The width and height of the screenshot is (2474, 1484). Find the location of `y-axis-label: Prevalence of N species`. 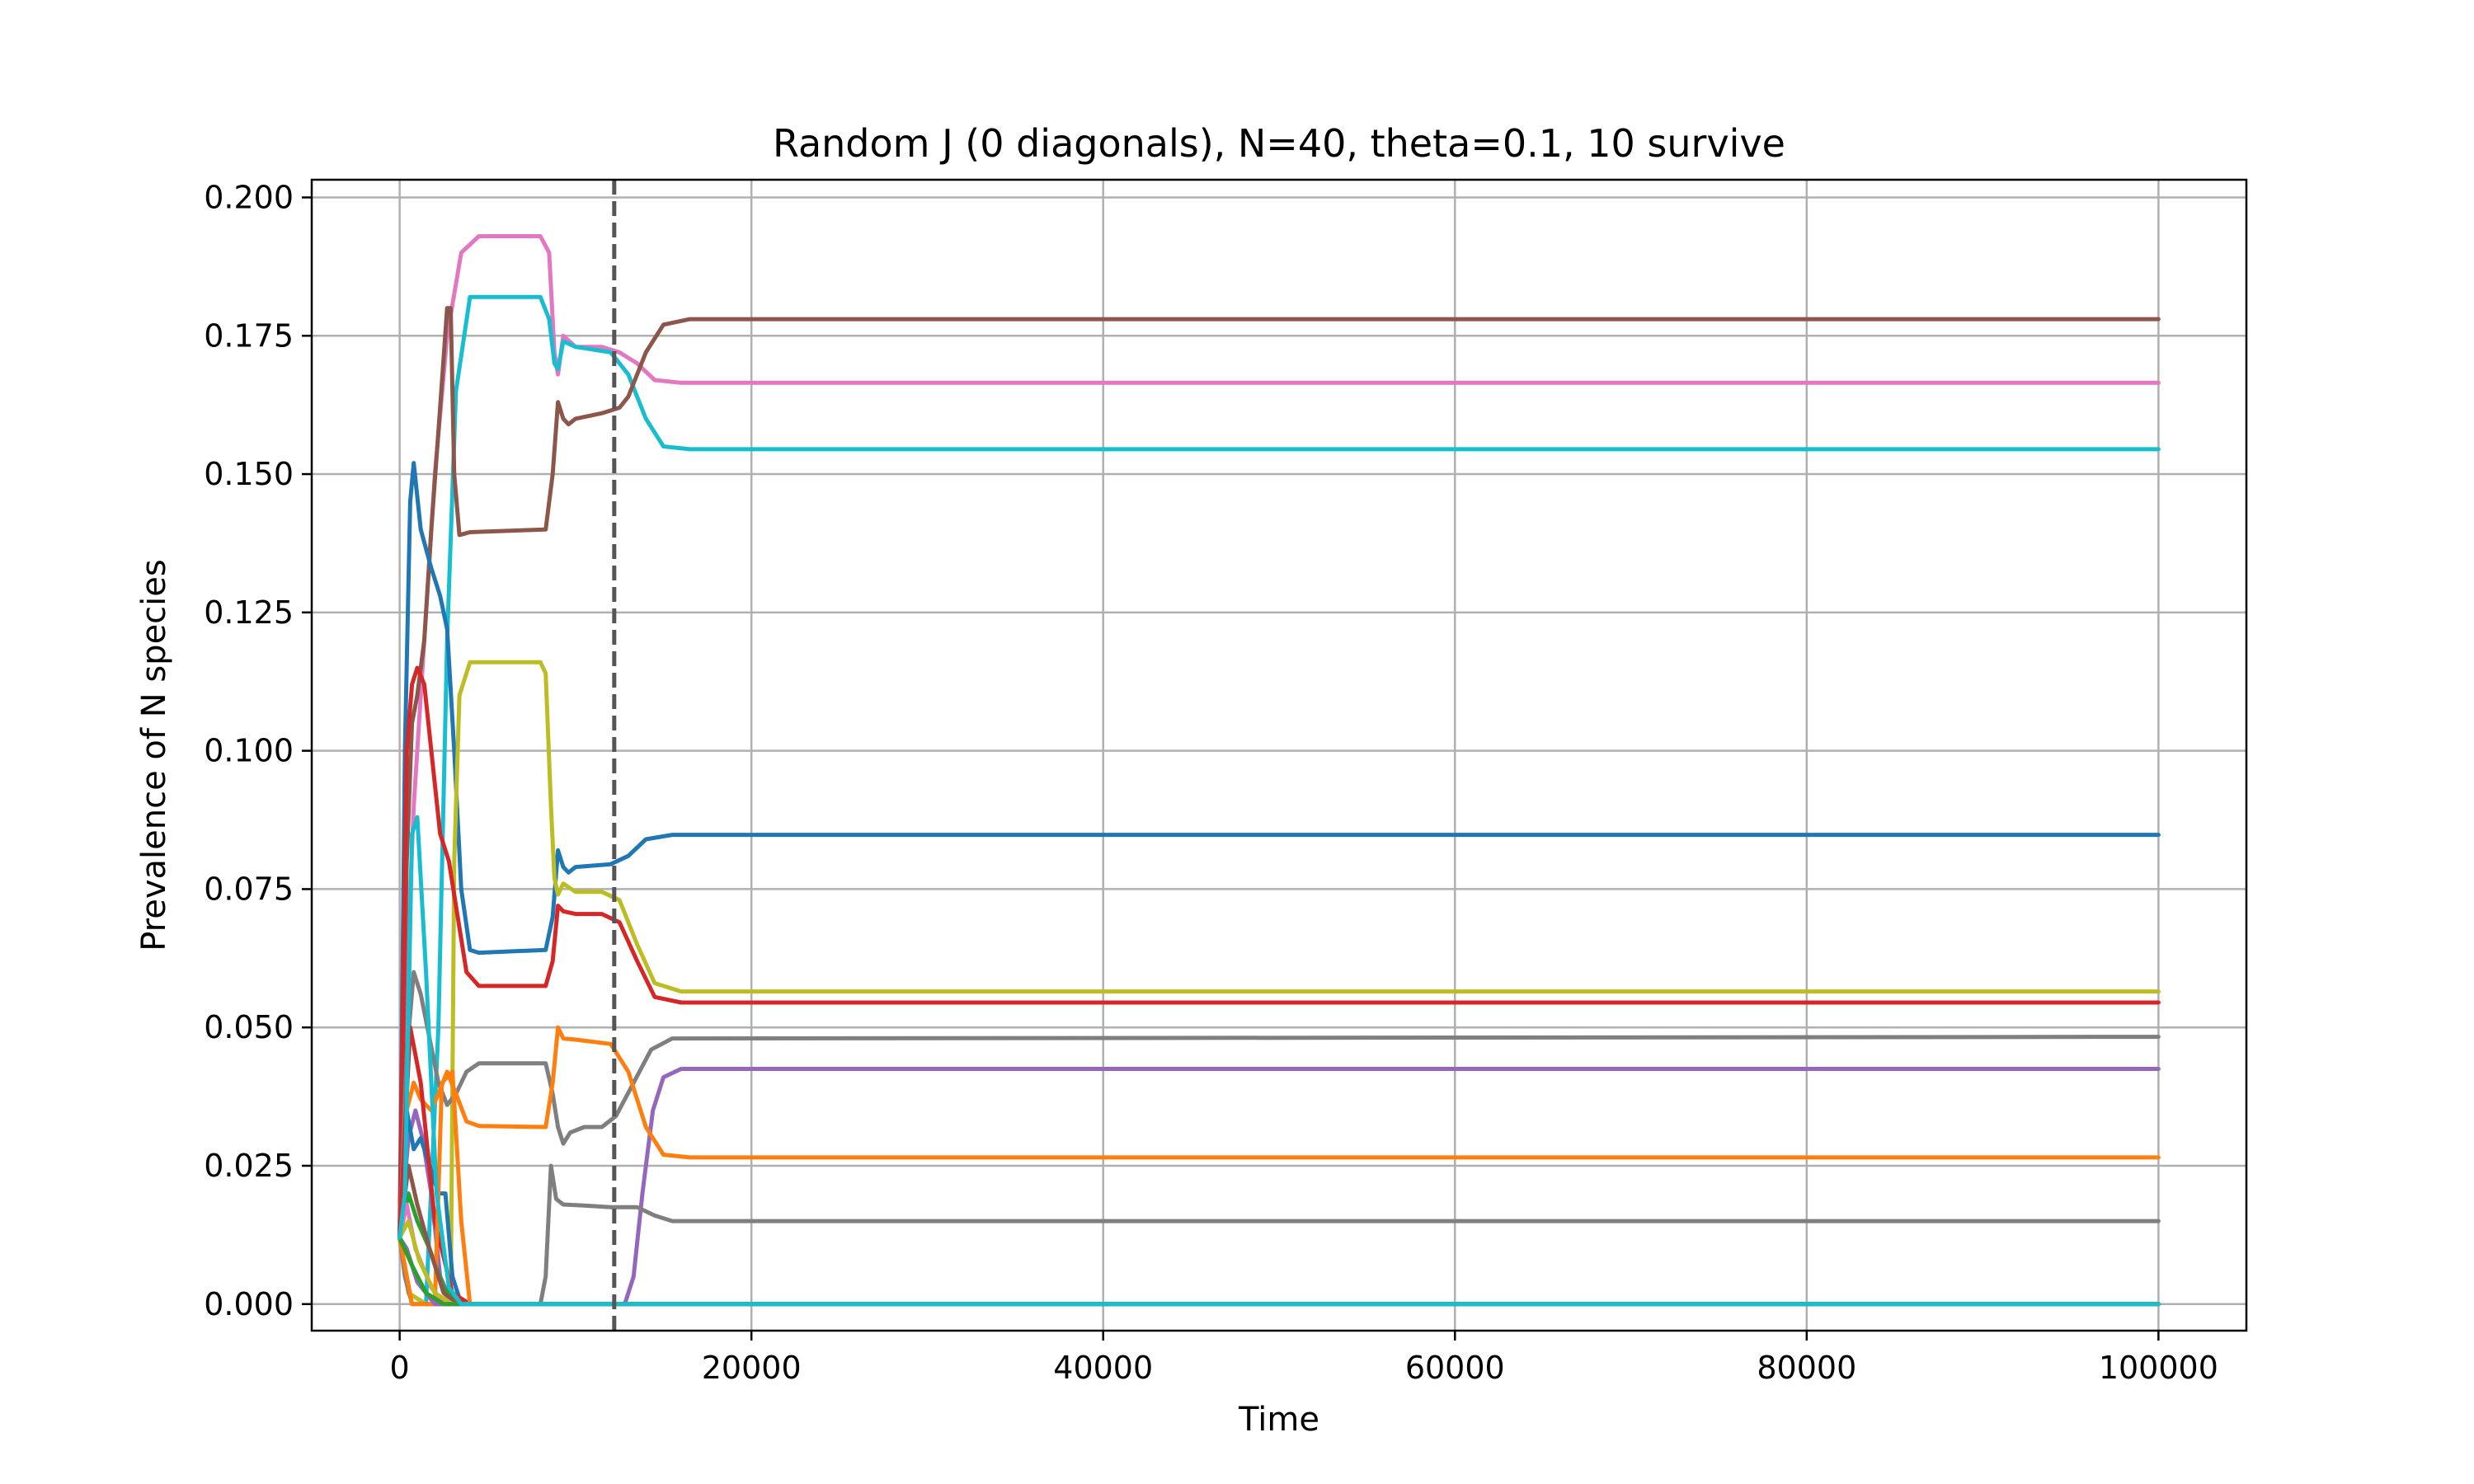

y-axis-label: Prevalence of N species is located at coordinates (154, 755).